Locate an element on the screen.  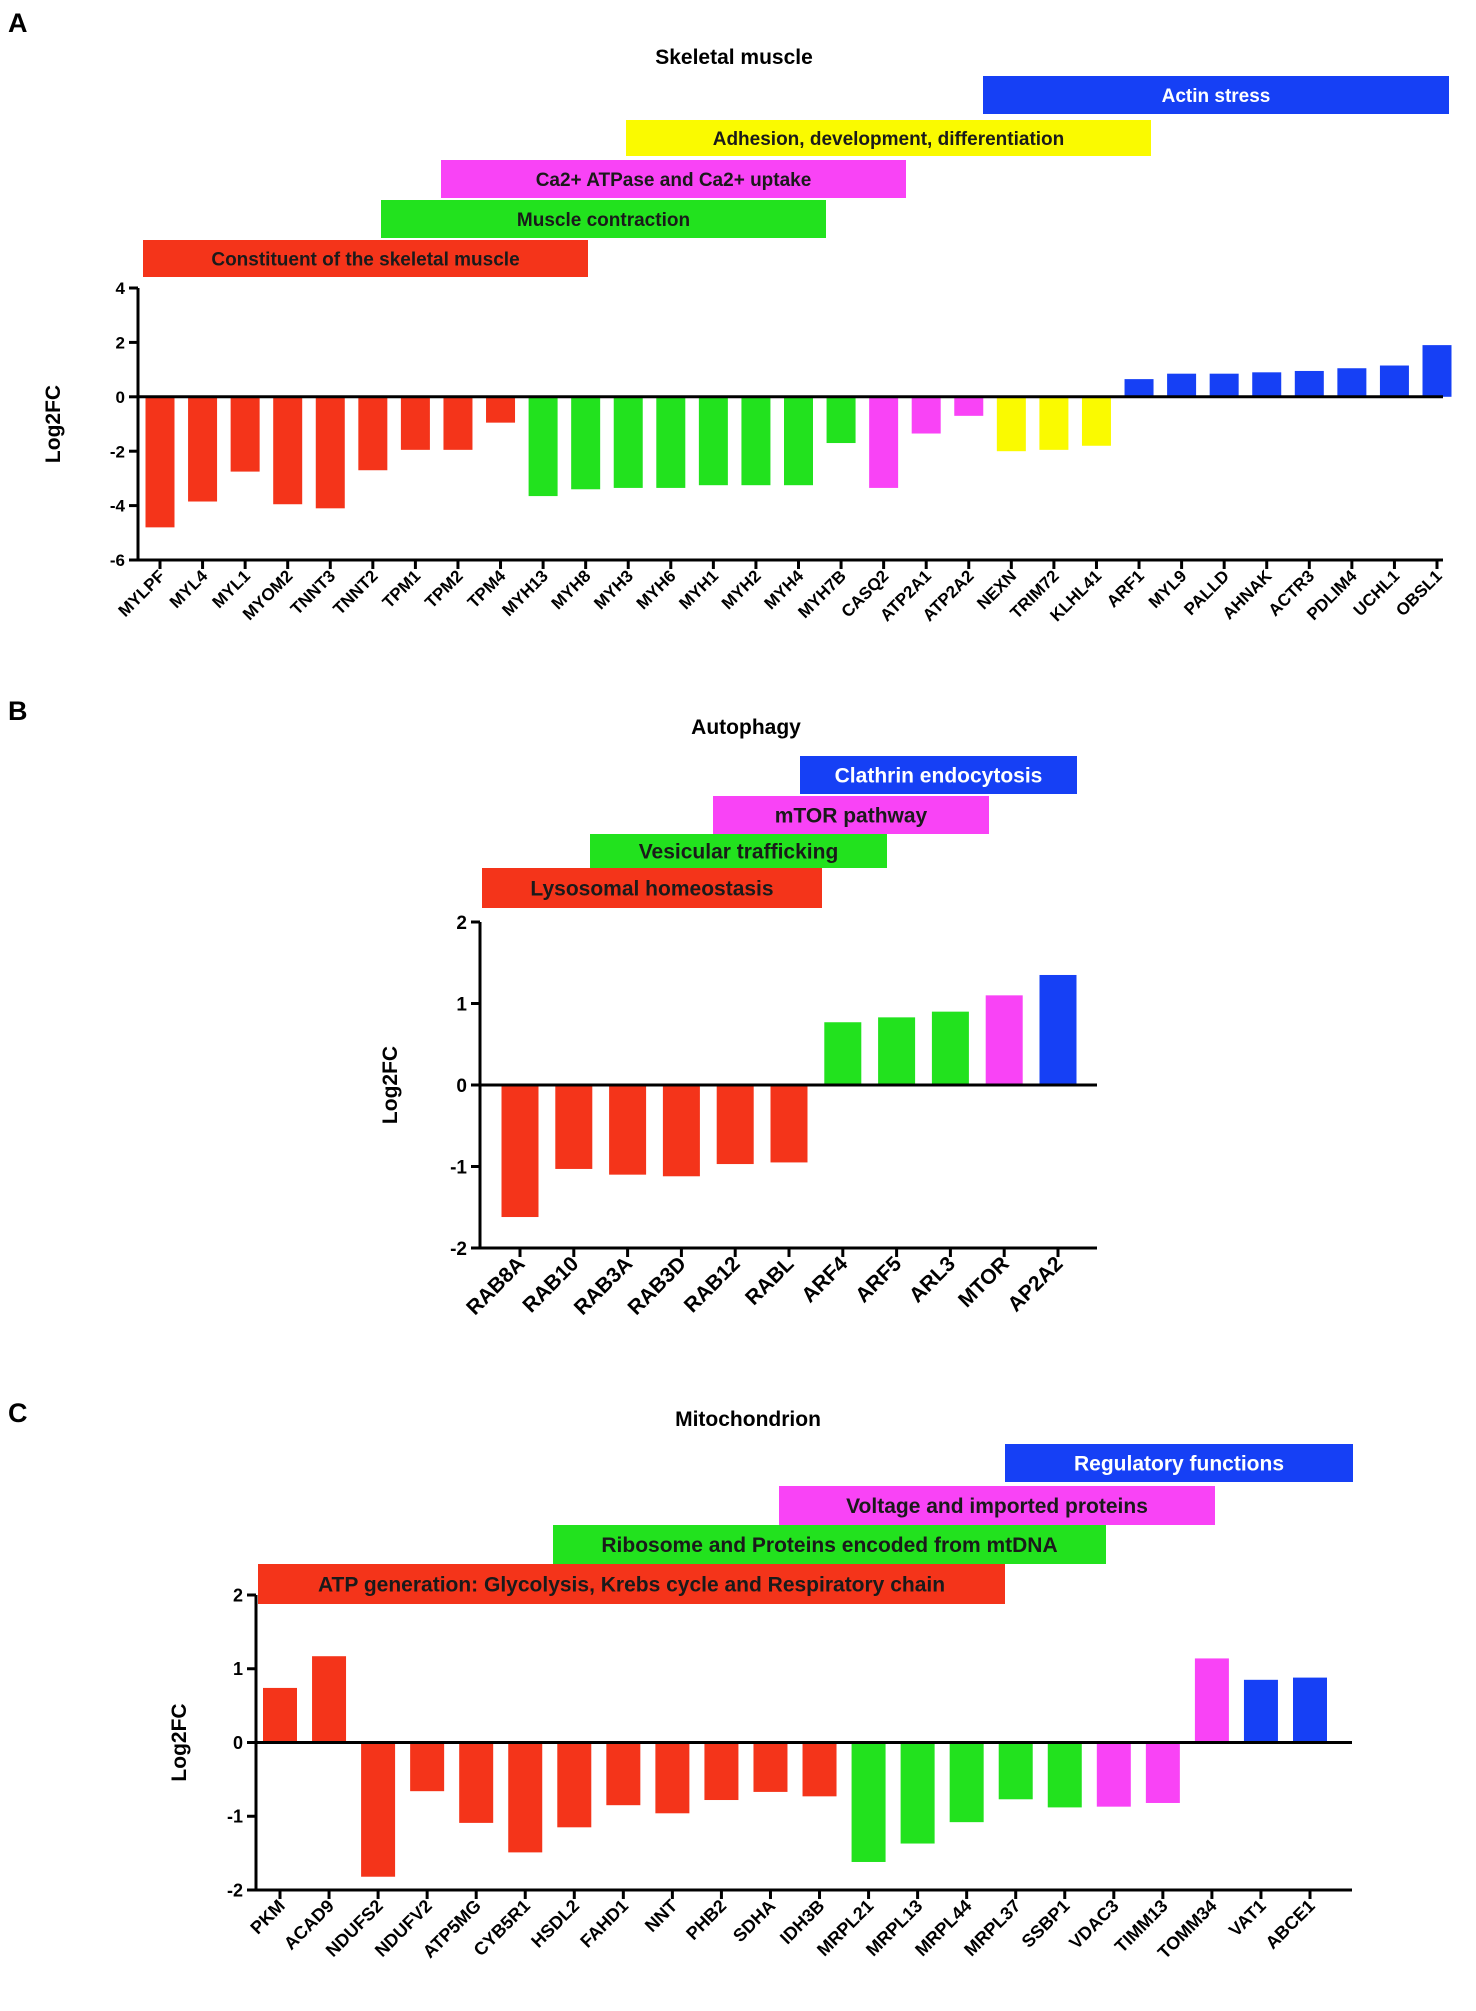
bar-atp5mg is located at coordinates (476, 1782).